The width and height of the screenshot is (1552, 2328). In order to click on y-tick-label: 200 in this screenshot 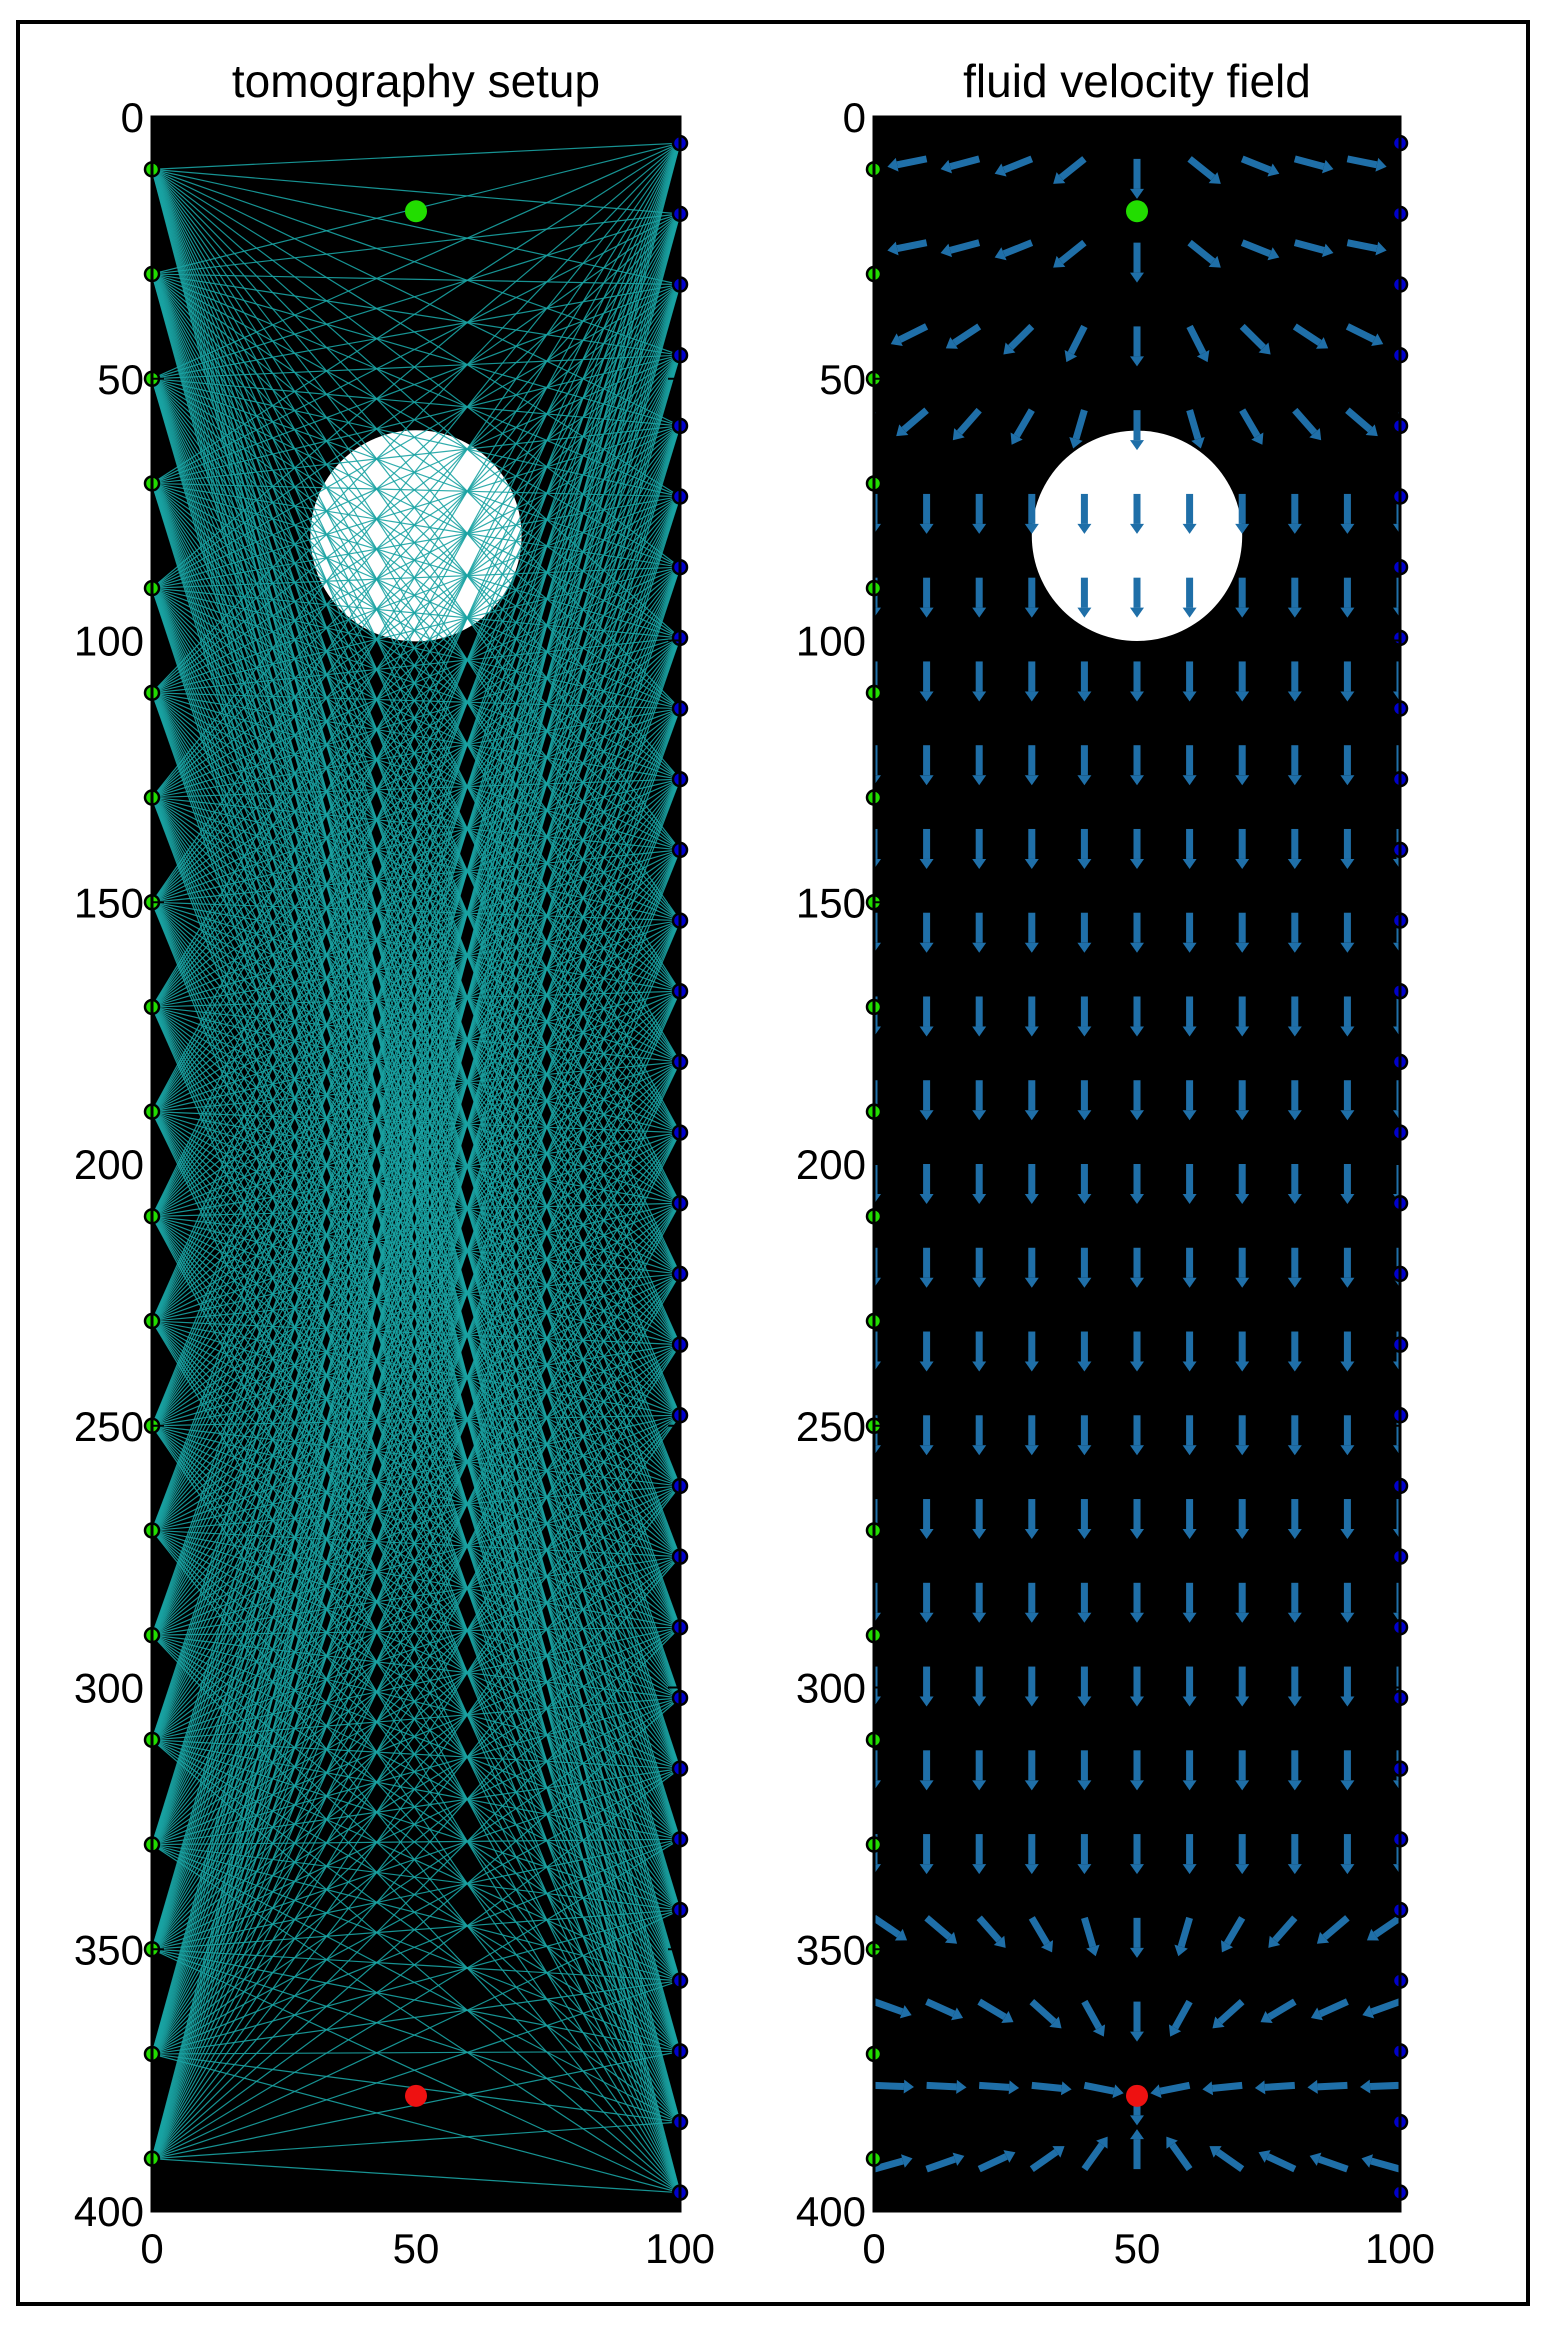, I will do `click(109, 1164)`.